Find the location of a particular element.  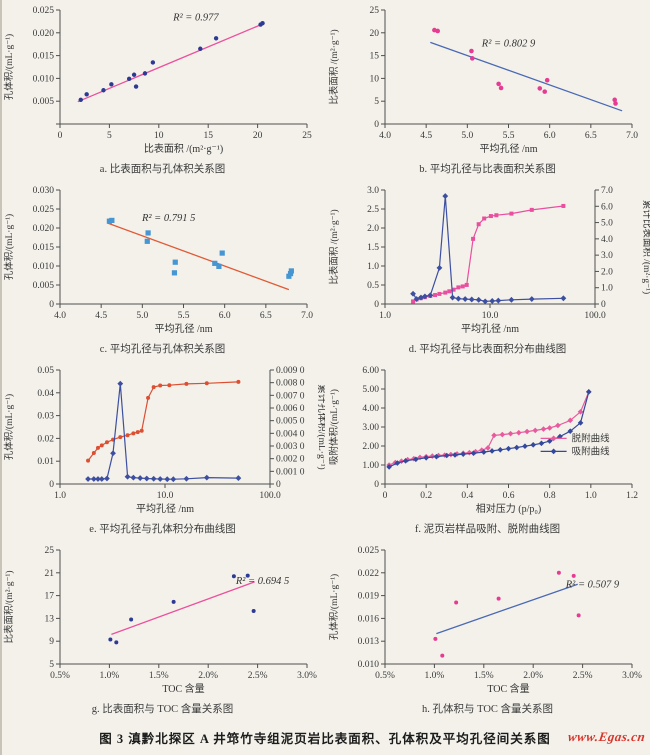

svg-text: 5.00 is located at coordinates (370, 390).